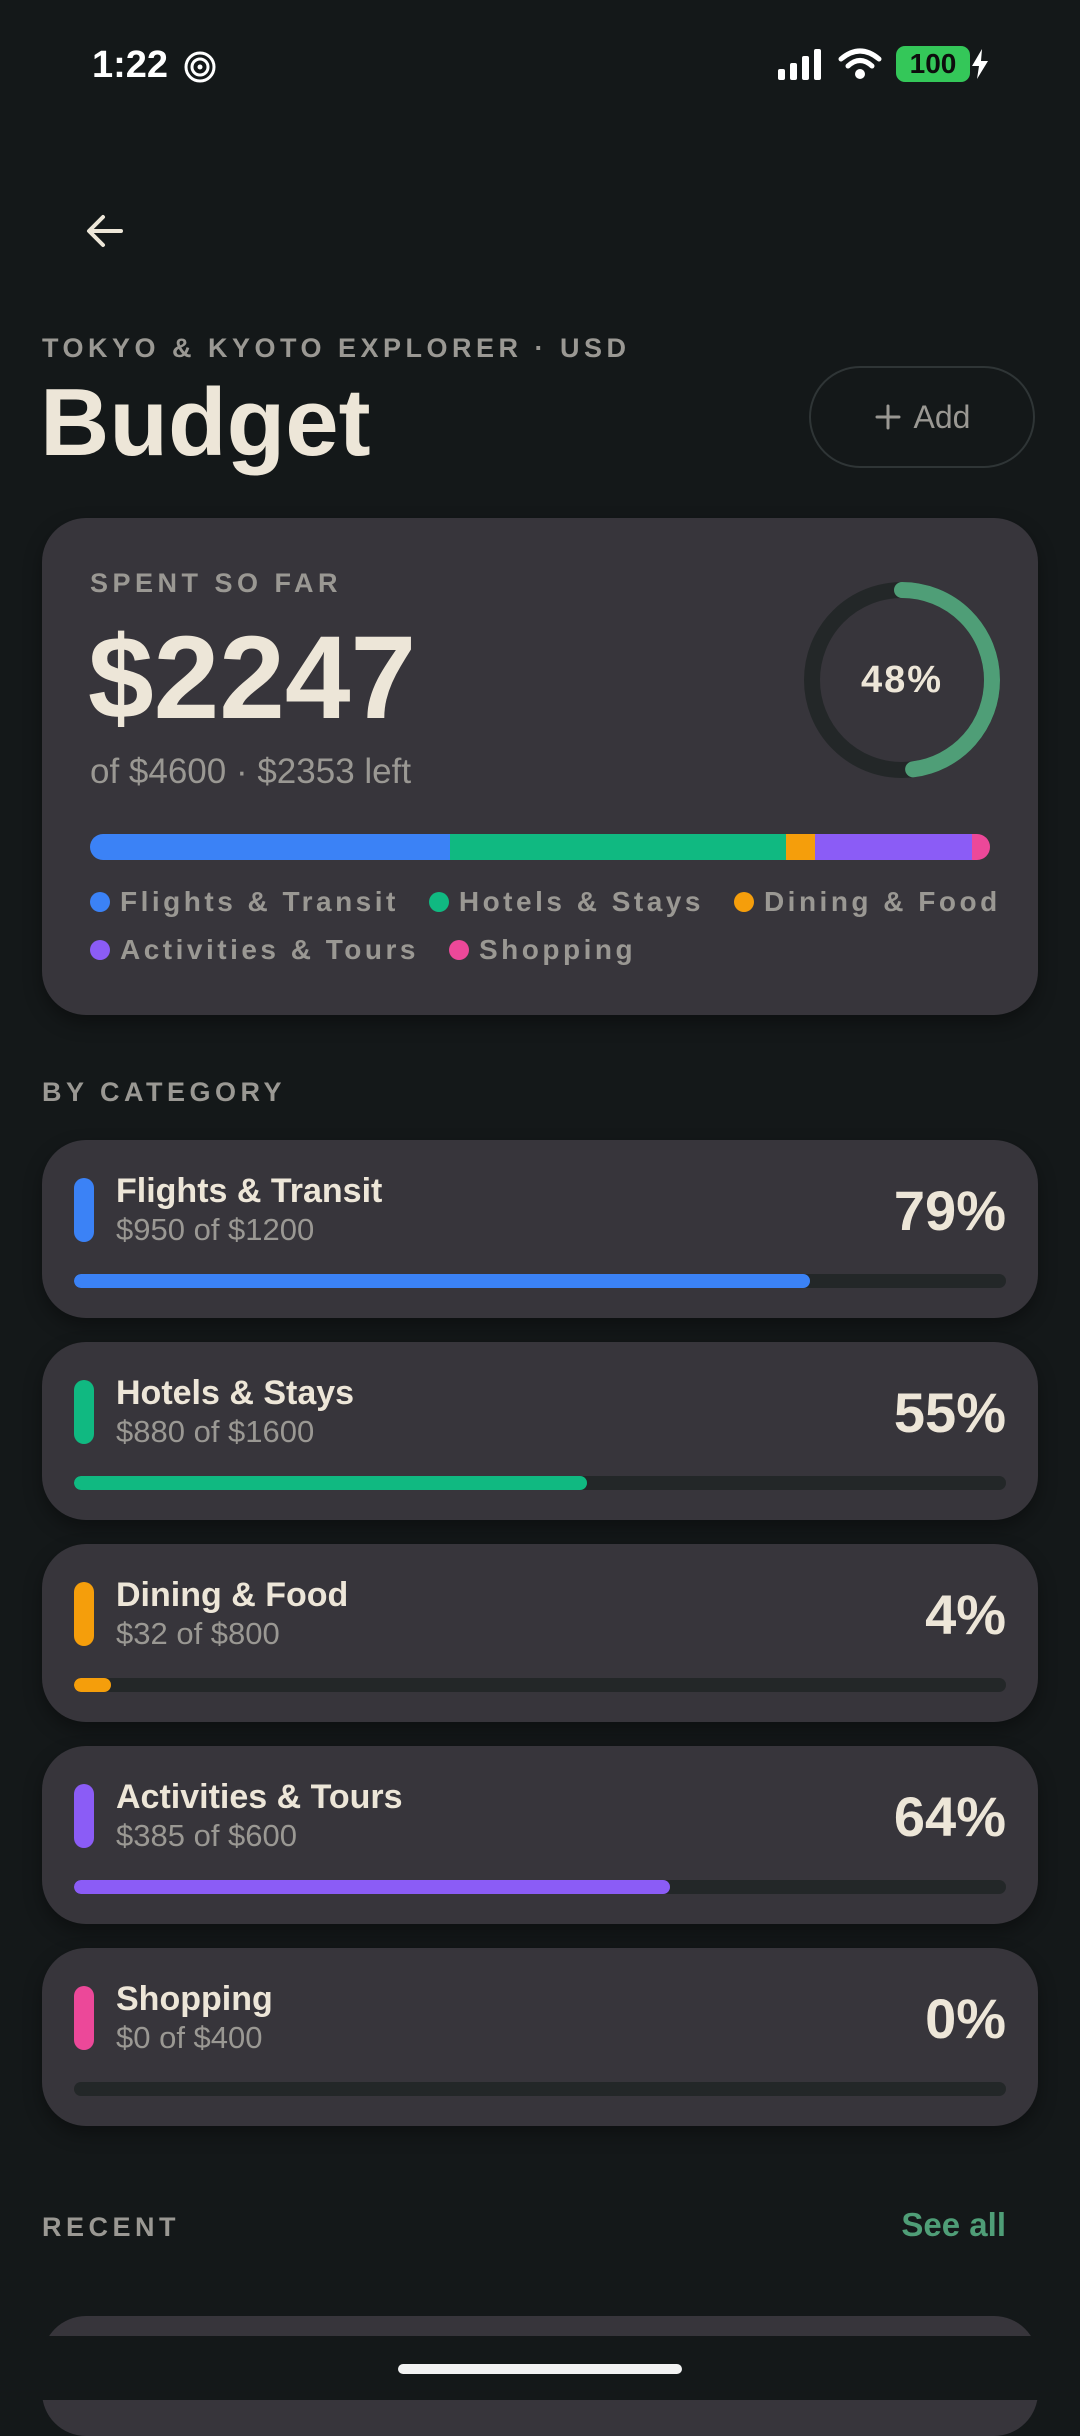  Describe the element at coordinates (252, 678) in the screenshot. I see `spent-amount: $2247` at that location.